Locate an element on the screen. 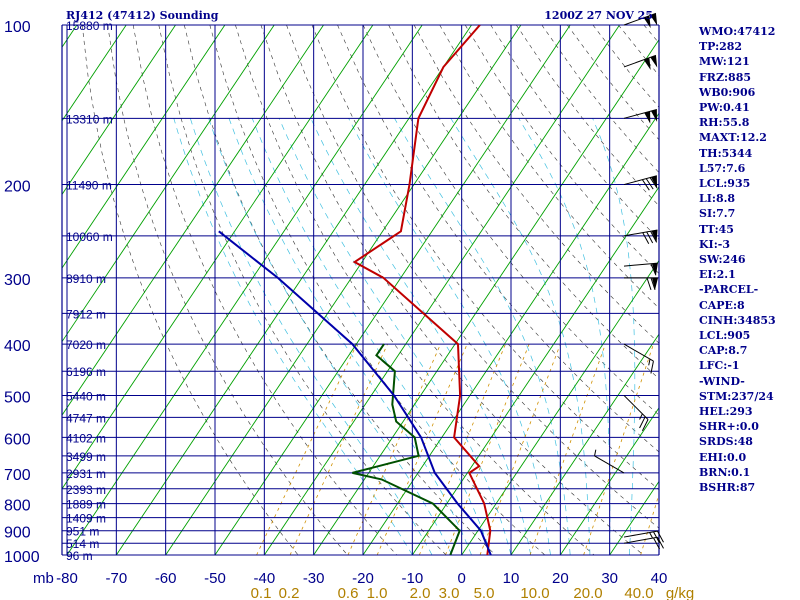  index-item: TH:5344 is located at coordinates (726, 153).